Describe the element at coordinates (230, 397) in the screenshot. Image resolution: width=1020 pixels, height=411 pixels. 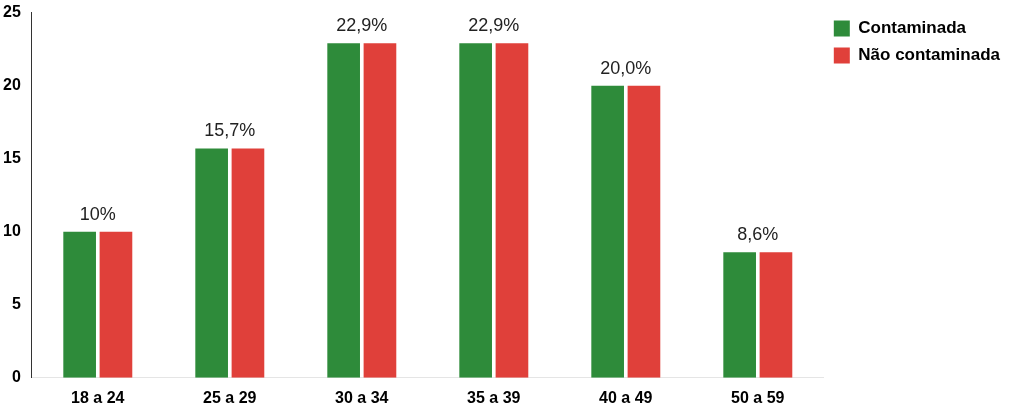
I see `x-tick-label: 25 a 29` at that location.